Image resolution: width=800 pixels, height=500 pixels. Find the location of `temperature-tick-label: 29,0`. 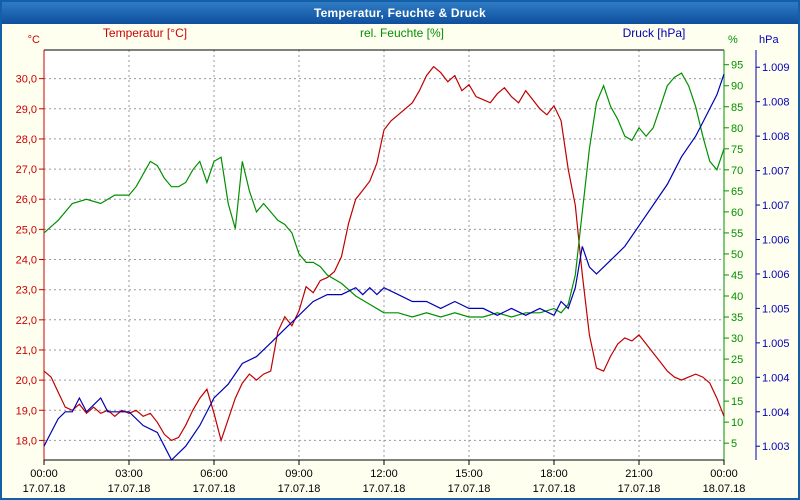

temperature-tick-label: 29,0 is located at coordinates (26, 110).